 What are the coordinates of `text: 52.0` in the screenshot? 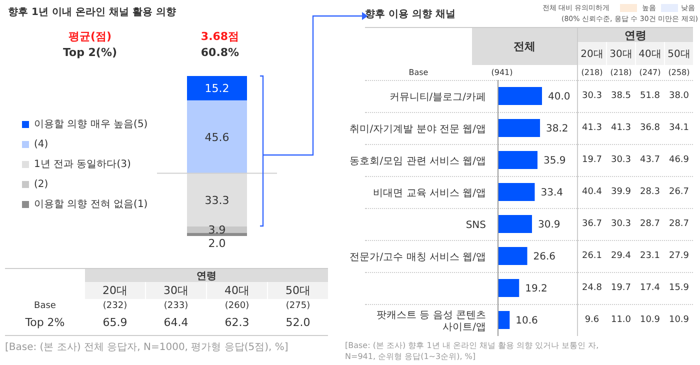 It's located at (298, 323).